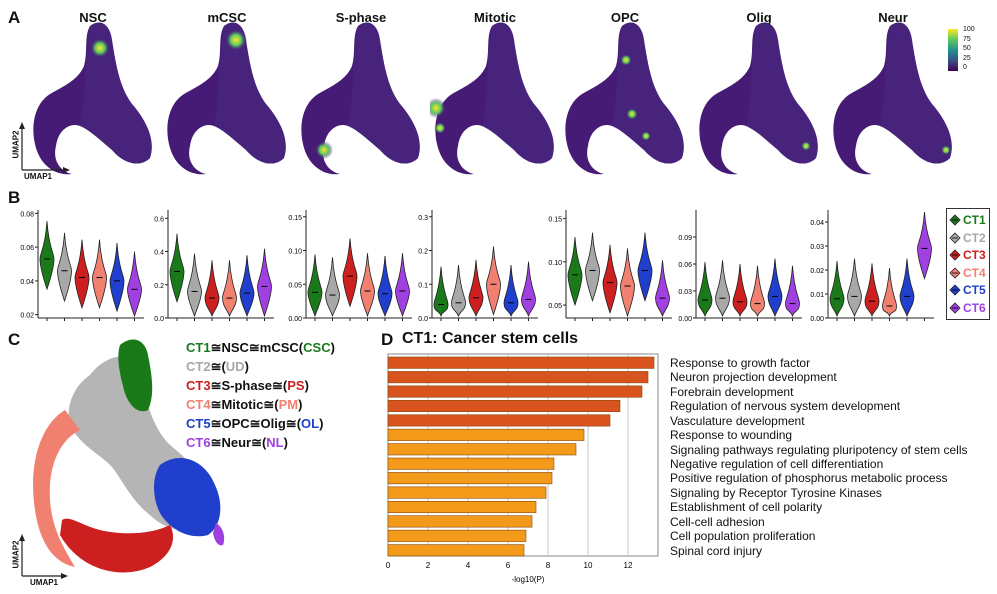  What do you see at coordinates (628, 565) in the screenshot?
I see `go-x-tick-label: 12` at bounding box center [628, 565].